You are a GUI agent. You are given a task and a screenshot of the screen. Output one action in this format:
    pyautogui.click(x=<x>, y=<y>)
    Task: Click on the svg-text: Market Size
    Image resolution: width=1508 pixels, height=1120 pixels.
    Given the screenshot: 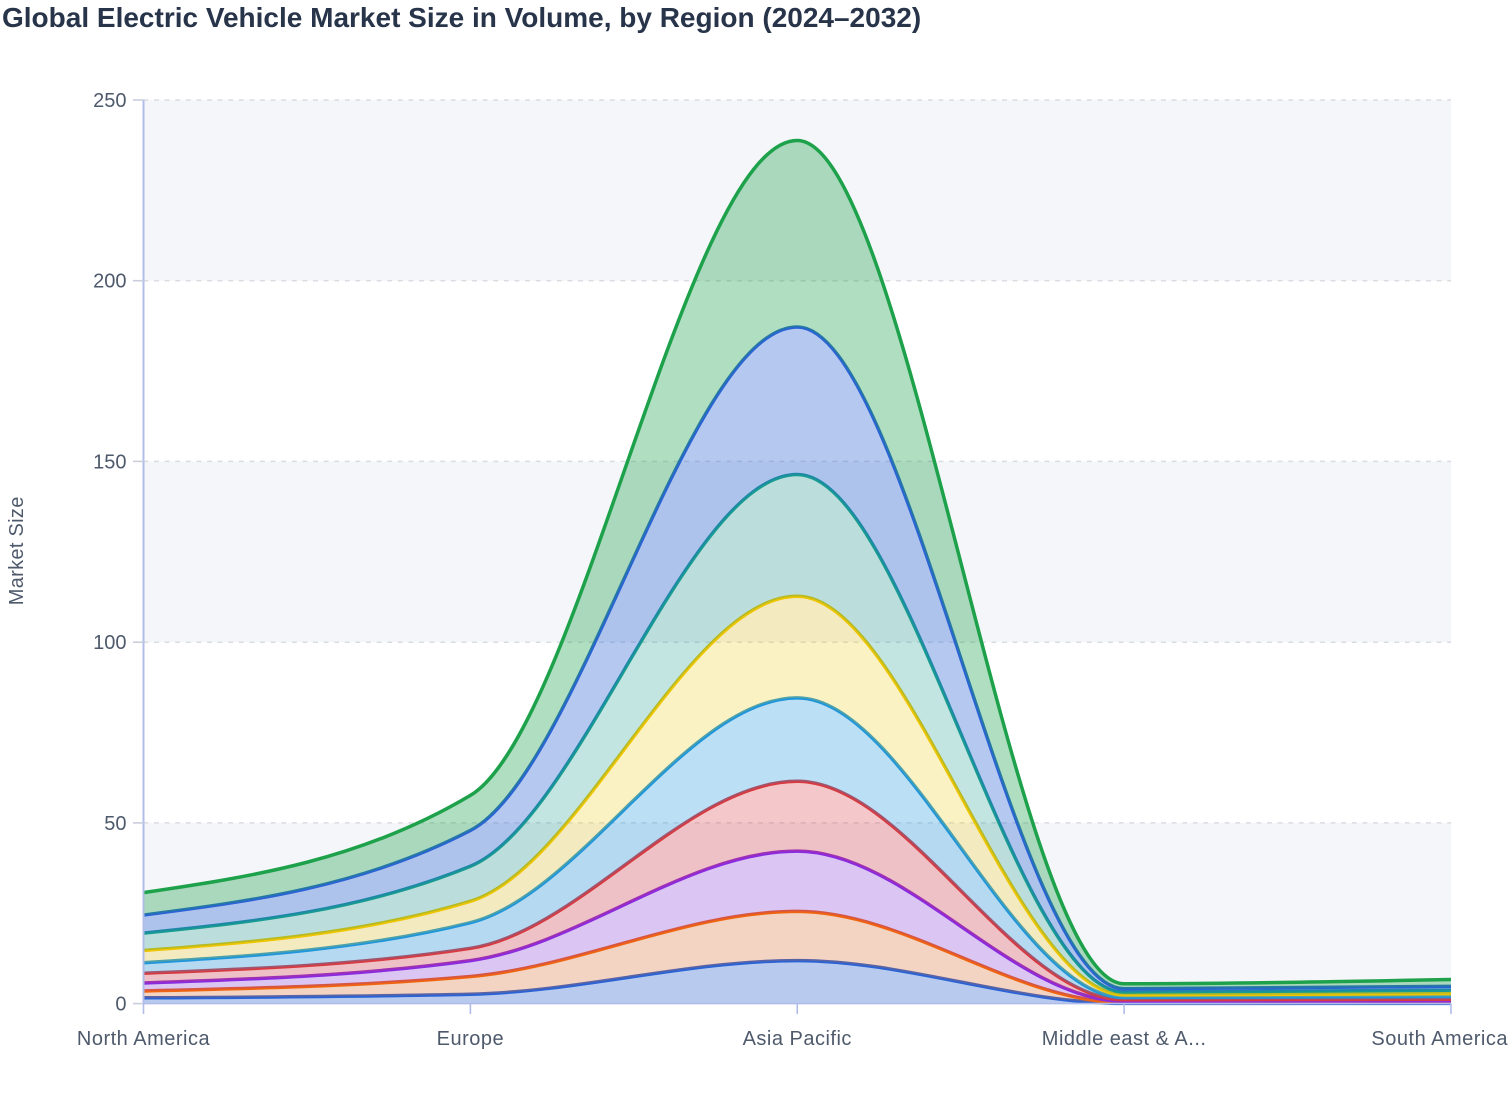 What is the action you would take?
    pyautogui.click(x=17, y=550)
    